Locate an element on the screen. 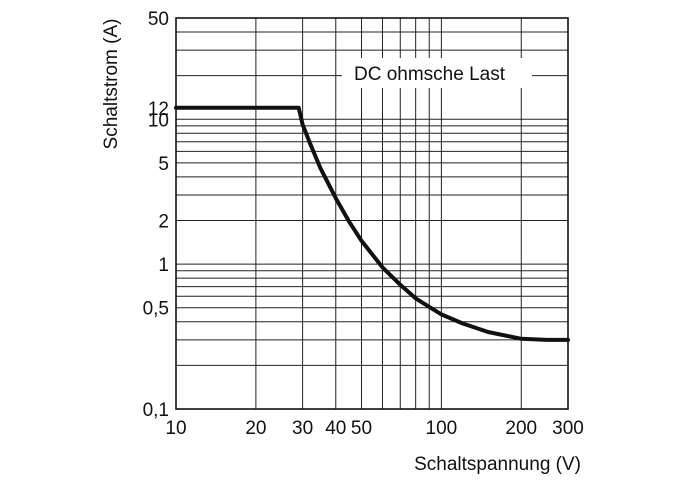  annotation-label: DC ohmsche Last is located at coordinates (430, 74).